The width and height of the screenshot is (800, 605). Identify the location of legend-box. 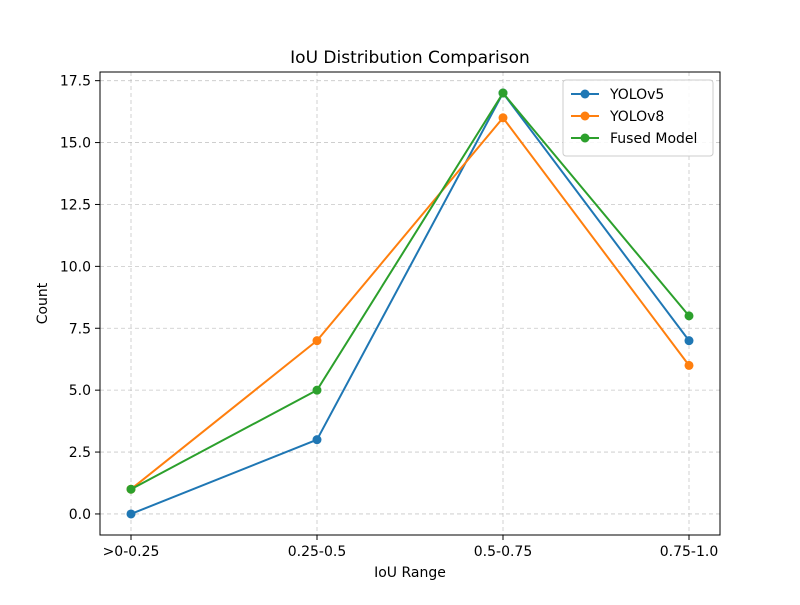
(638, 118).